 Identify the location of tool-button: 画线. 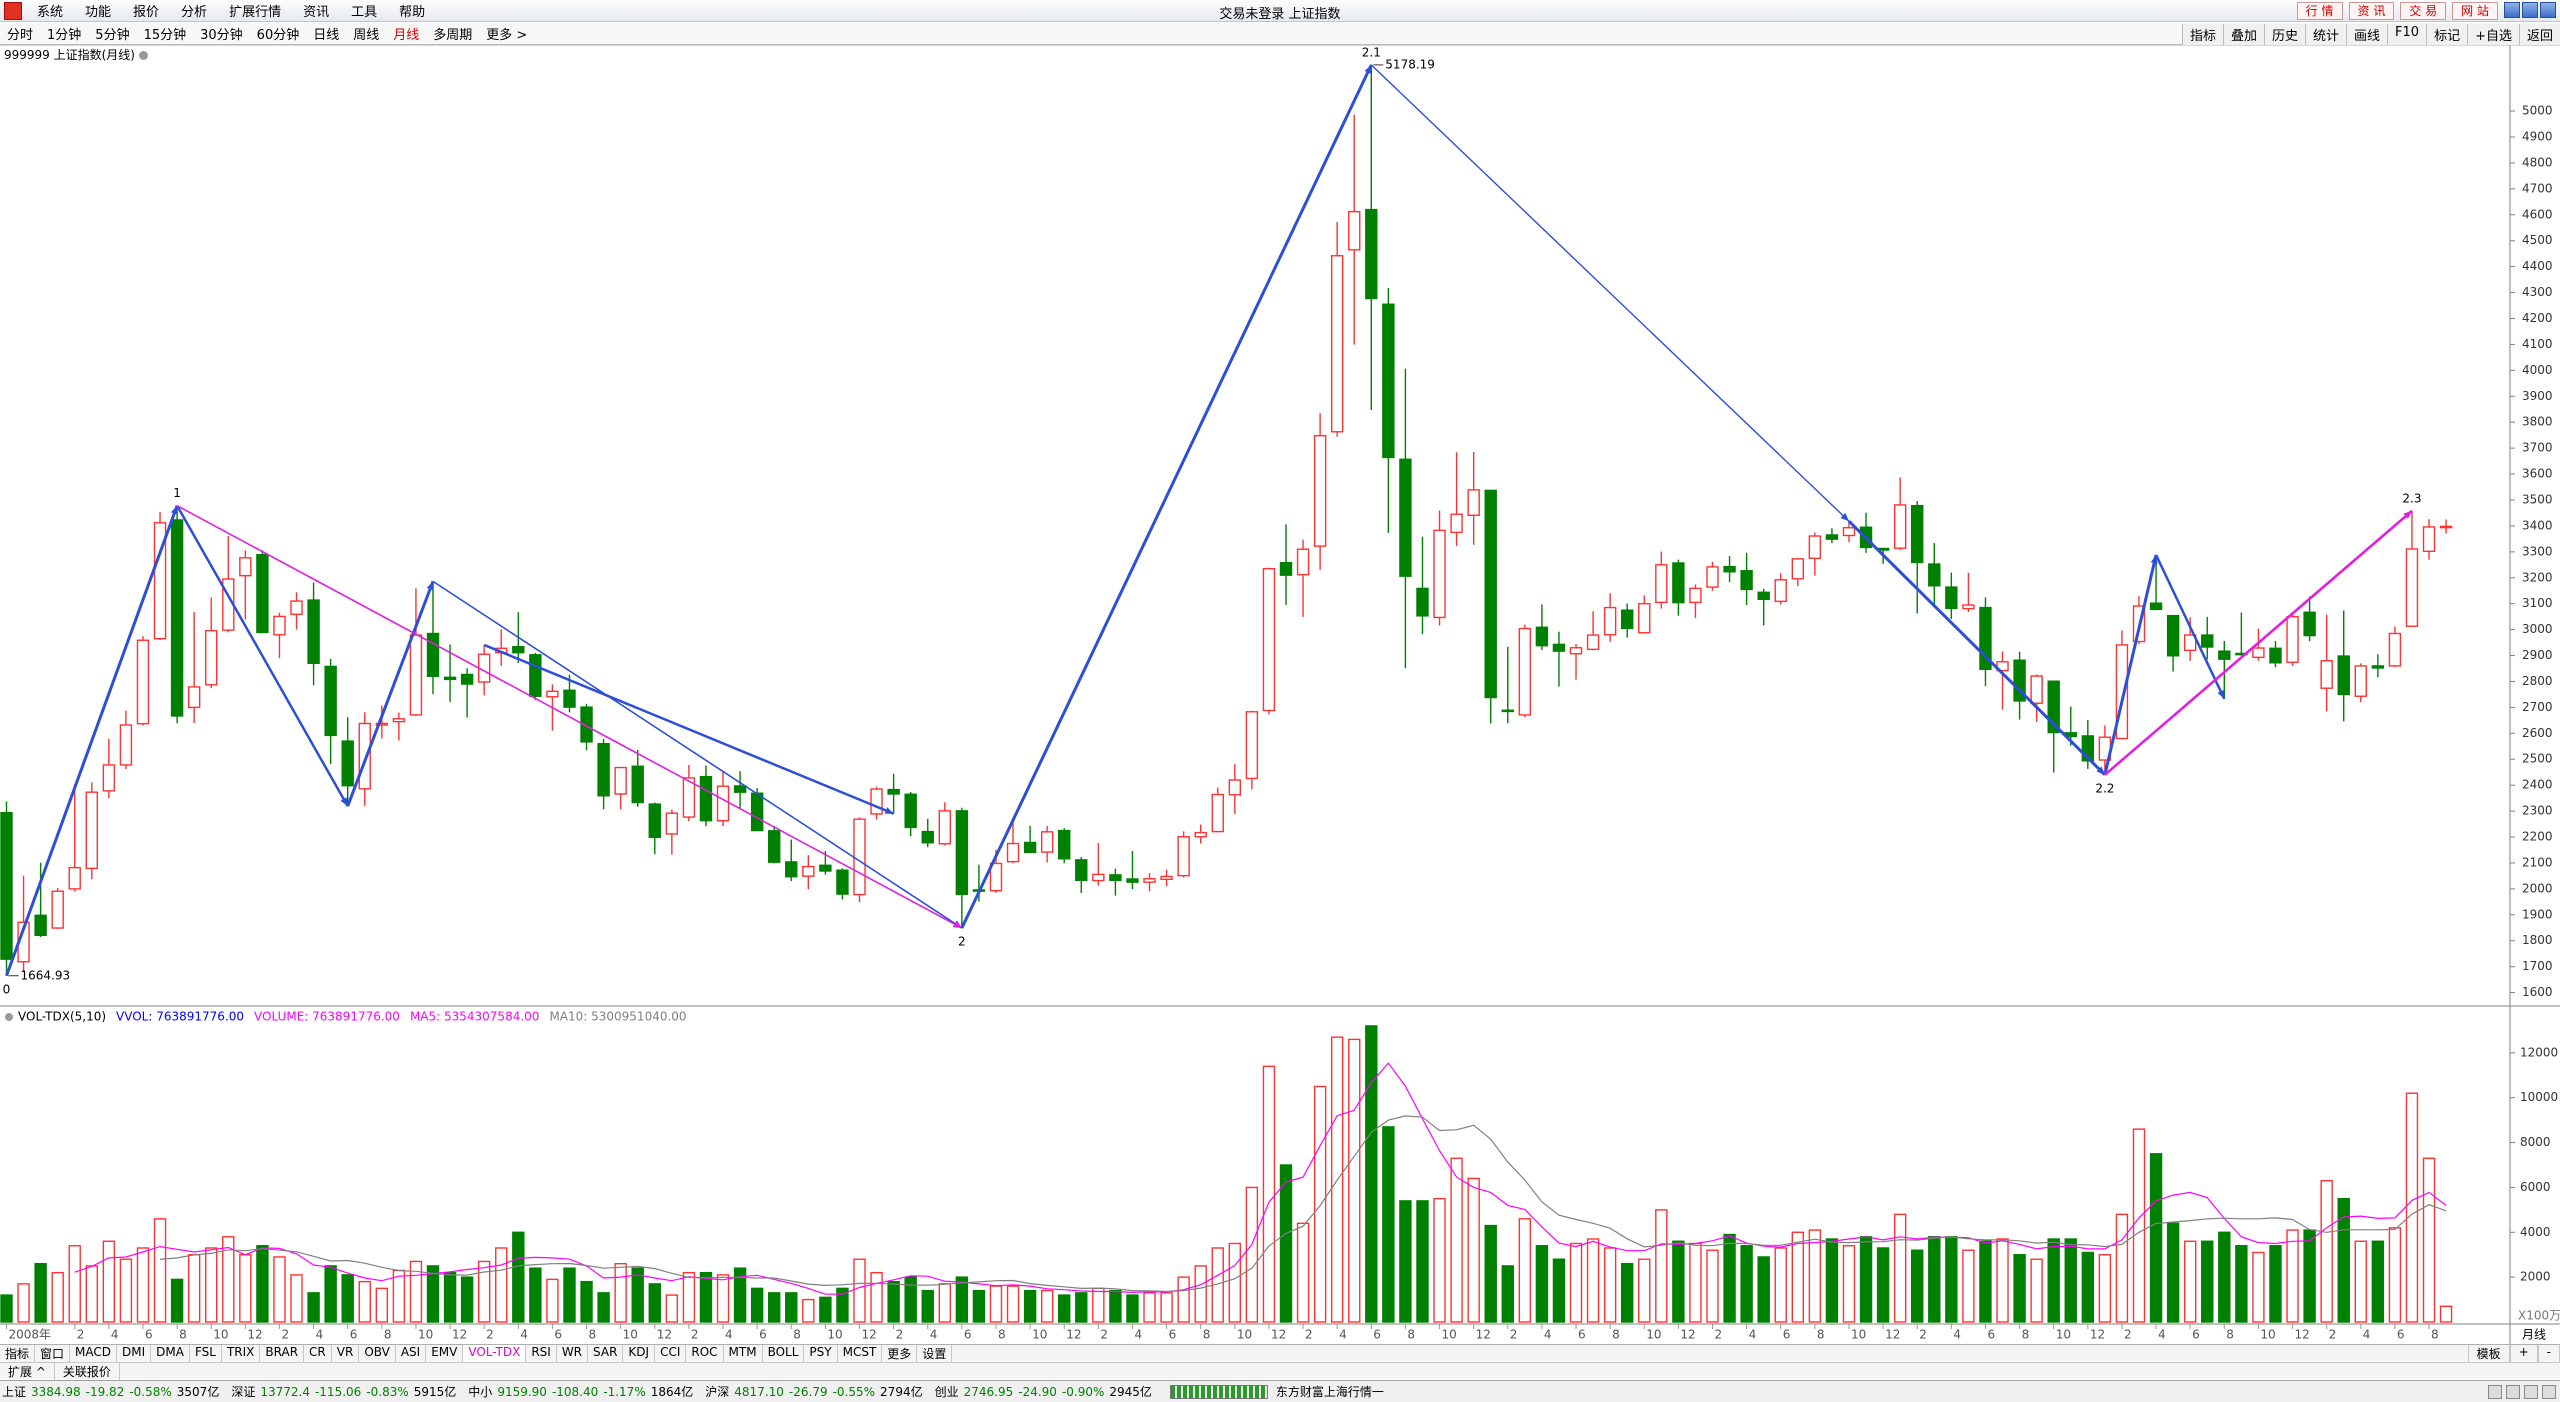
(2367, 34).